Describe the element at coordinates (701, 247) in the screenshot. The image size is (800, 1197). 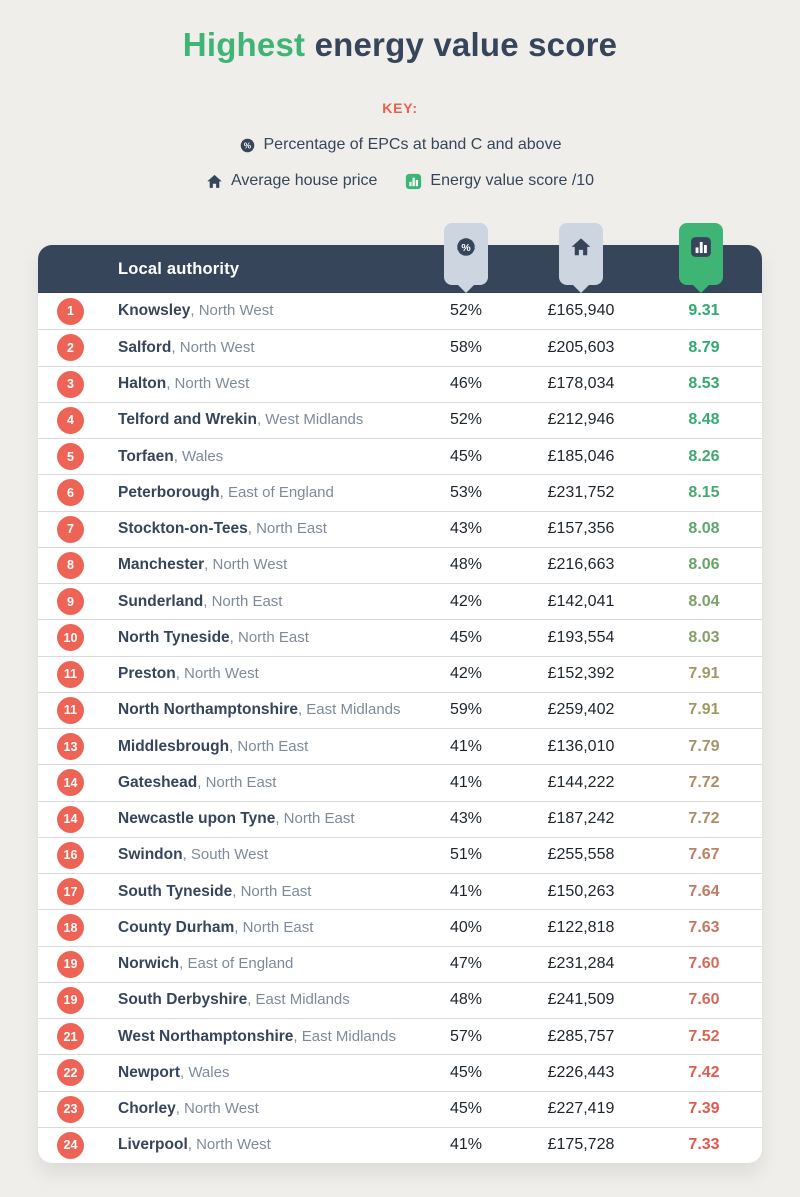
I see `bar-chart-icon` at that location.